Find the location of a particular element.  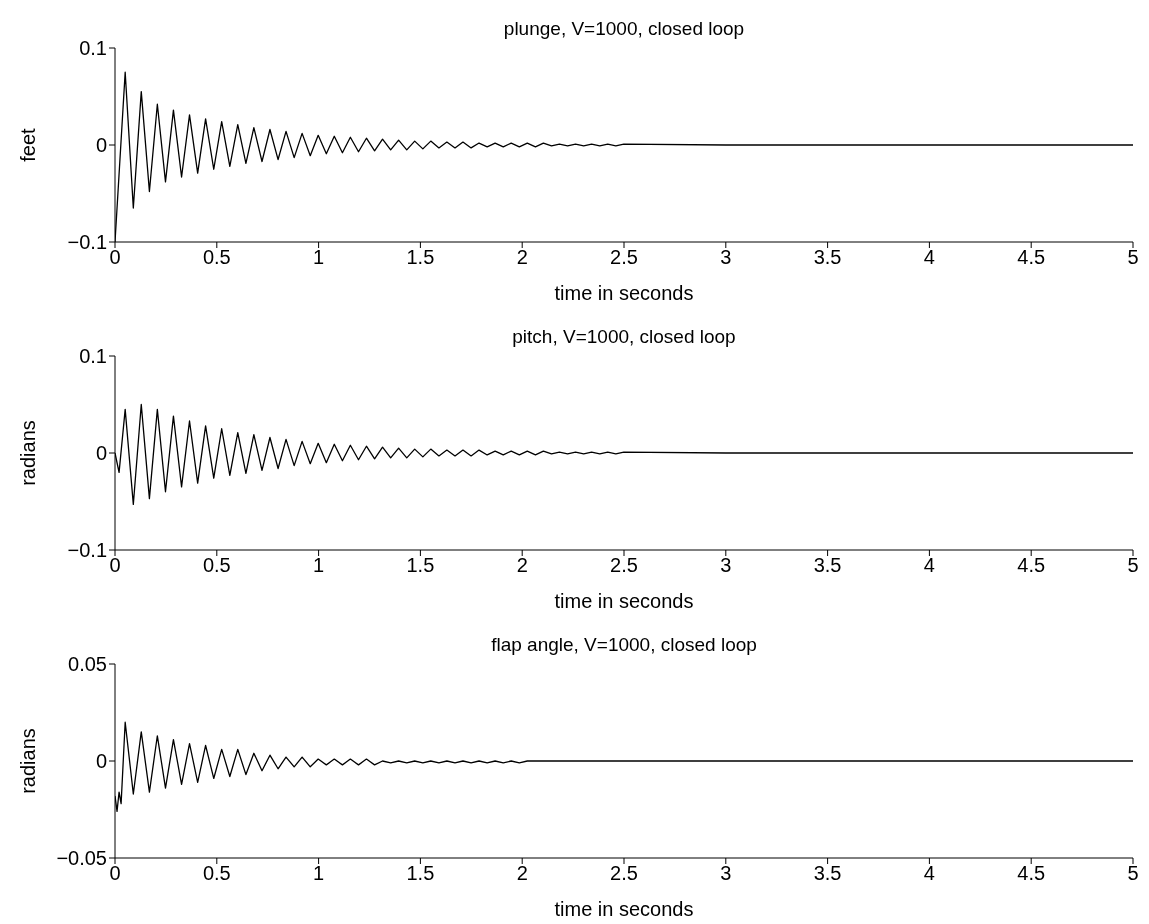

chart-title: plunge, V=1000, closed loop is located at coordinates (624, 29).